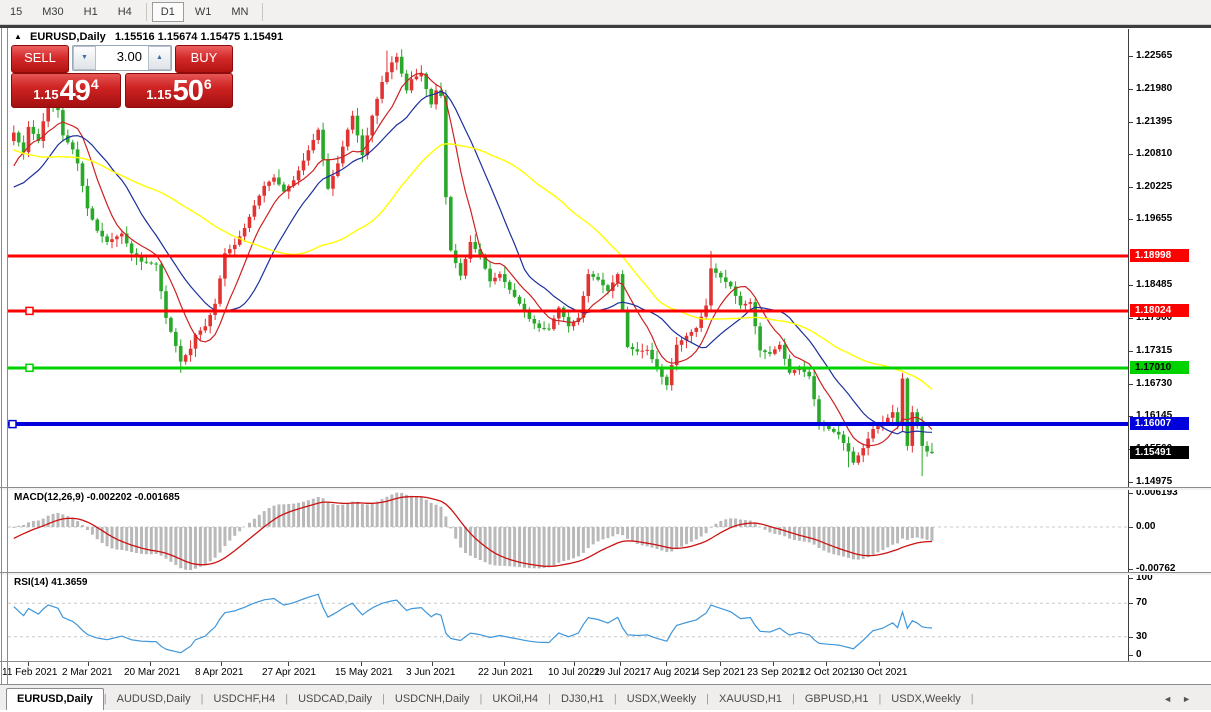 The image size is (1211, 712). What do you see at coordinates (1154, 383) in the screenshot?
I see `price-axis-label: 1.16730` at bounding box center [1154, 383].